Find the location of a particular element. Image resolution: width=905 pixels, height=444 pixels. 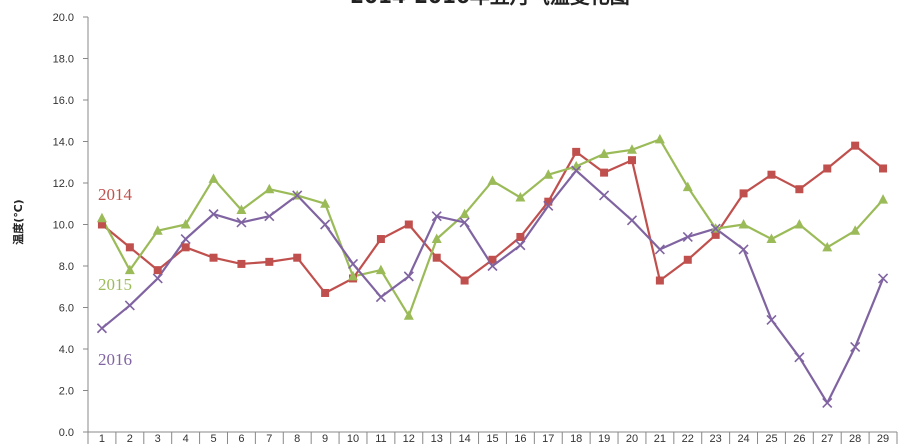

x-tick-label: 23 is located at coordinates (716, 438).